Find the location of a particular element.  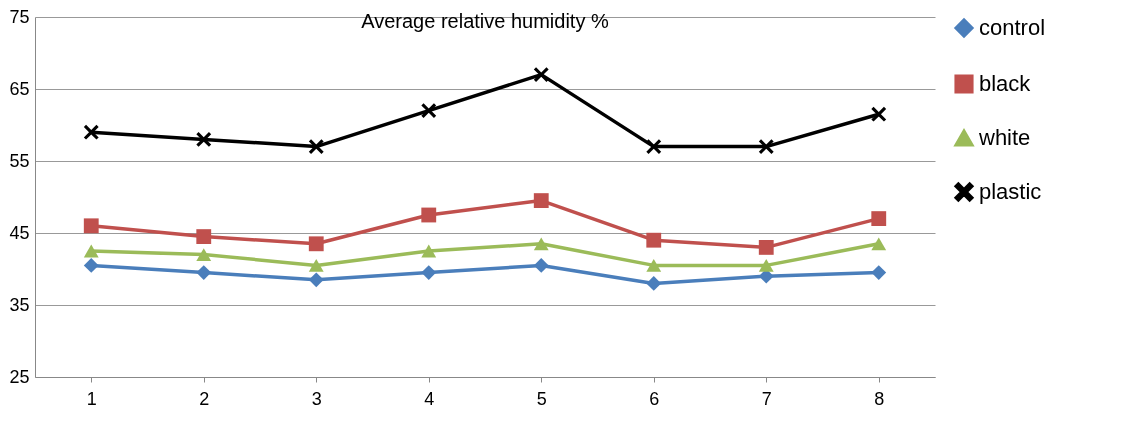

x-tick-label: 1 is located at coordinates (91, 398).